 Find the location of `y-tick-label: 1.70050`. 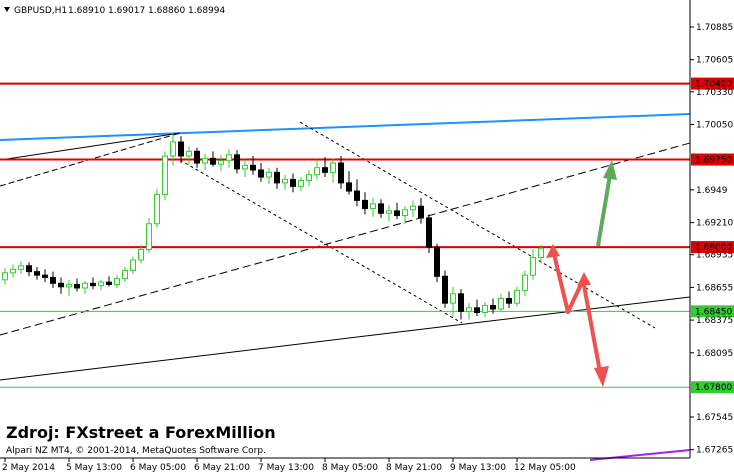

y-tick-label: 1.70050 is located at coordinates (714, 125).